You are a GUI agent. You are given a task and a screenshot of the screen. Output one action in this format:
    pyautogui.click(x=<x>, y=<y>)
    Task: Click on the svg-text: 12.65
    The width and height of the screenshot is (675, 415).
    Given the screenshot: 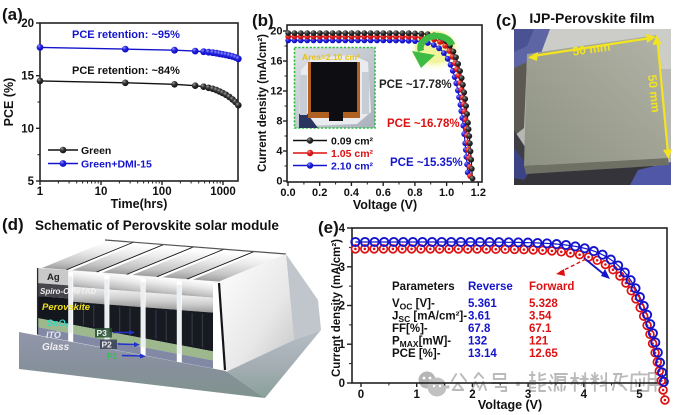 What is the action you would take?
    pyautogui.click(x=543, y=354)
    